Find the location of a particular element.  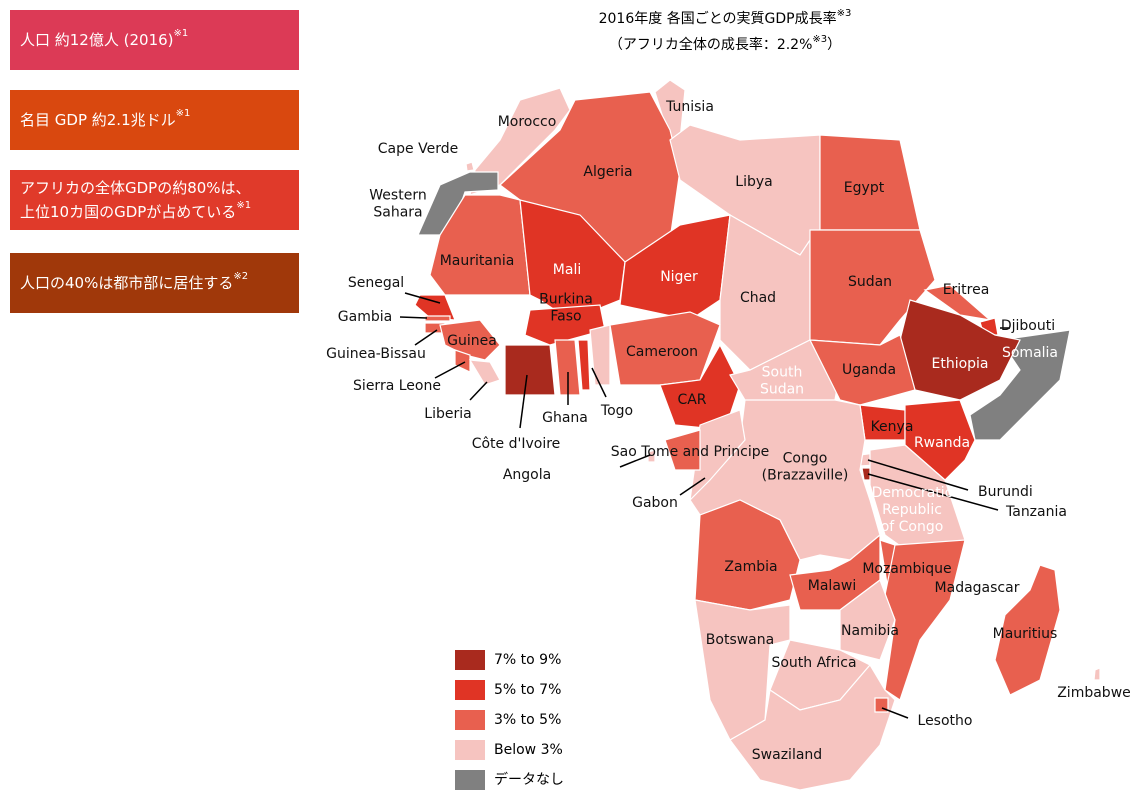

info-line: アフリカの全体GDPの約80%は、 is located at coordinates (135, 188).